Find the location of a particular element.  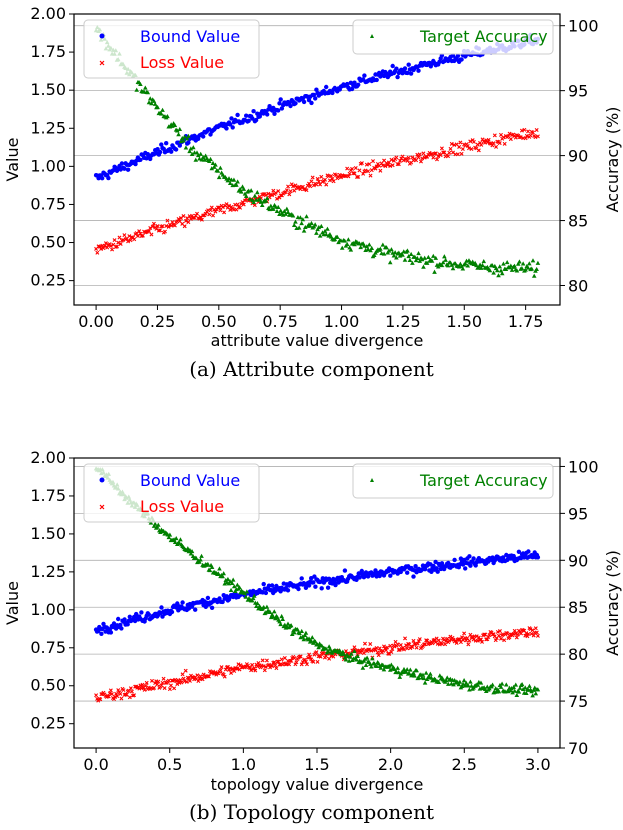

y2-tick-label: 75 is located at coordinates (578, 701).